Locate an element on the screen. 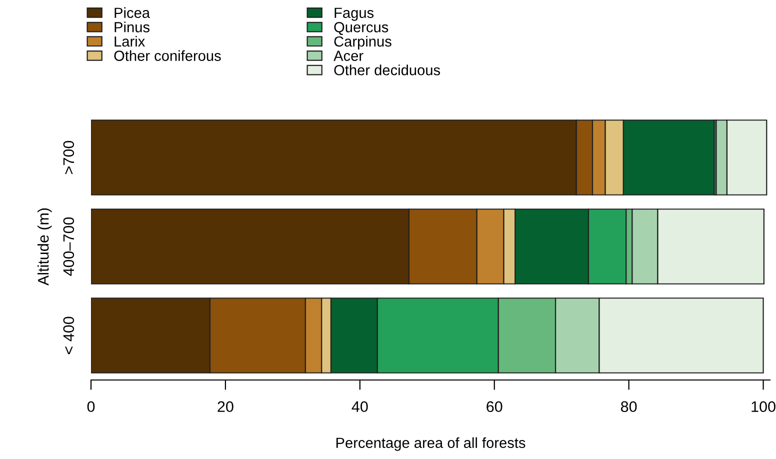 This screenshot has width=776, height=459. y-axis-title: Altitude (m) is located at coordinates (45, 247).